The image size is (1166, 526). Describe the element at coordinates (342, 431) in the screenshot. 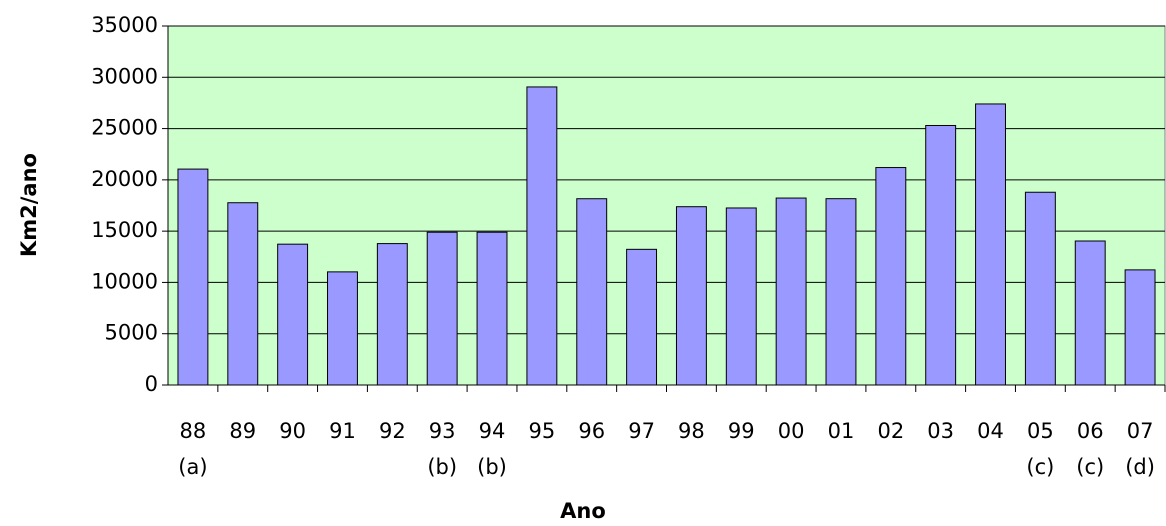

I see `x-tick-label: 91` at that location.